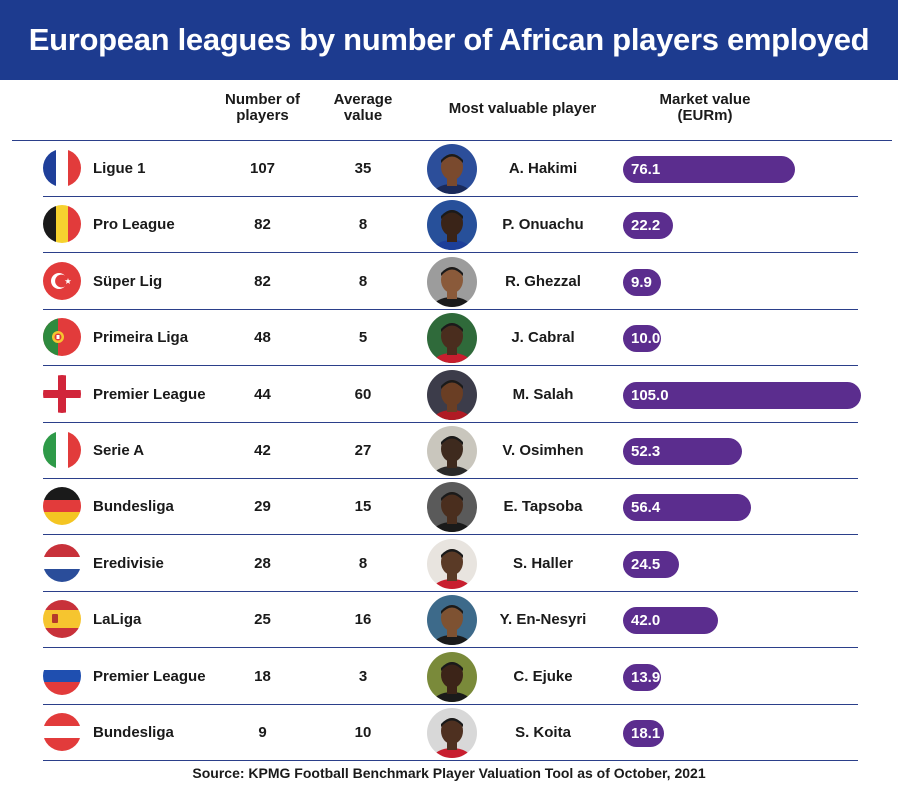 The width and height of the screenshot is (898, 790). What do you see at coordinates (682, 451) in the screenshot?
I see `market-value-bar: 52.3` at bounding box center [682, 451].